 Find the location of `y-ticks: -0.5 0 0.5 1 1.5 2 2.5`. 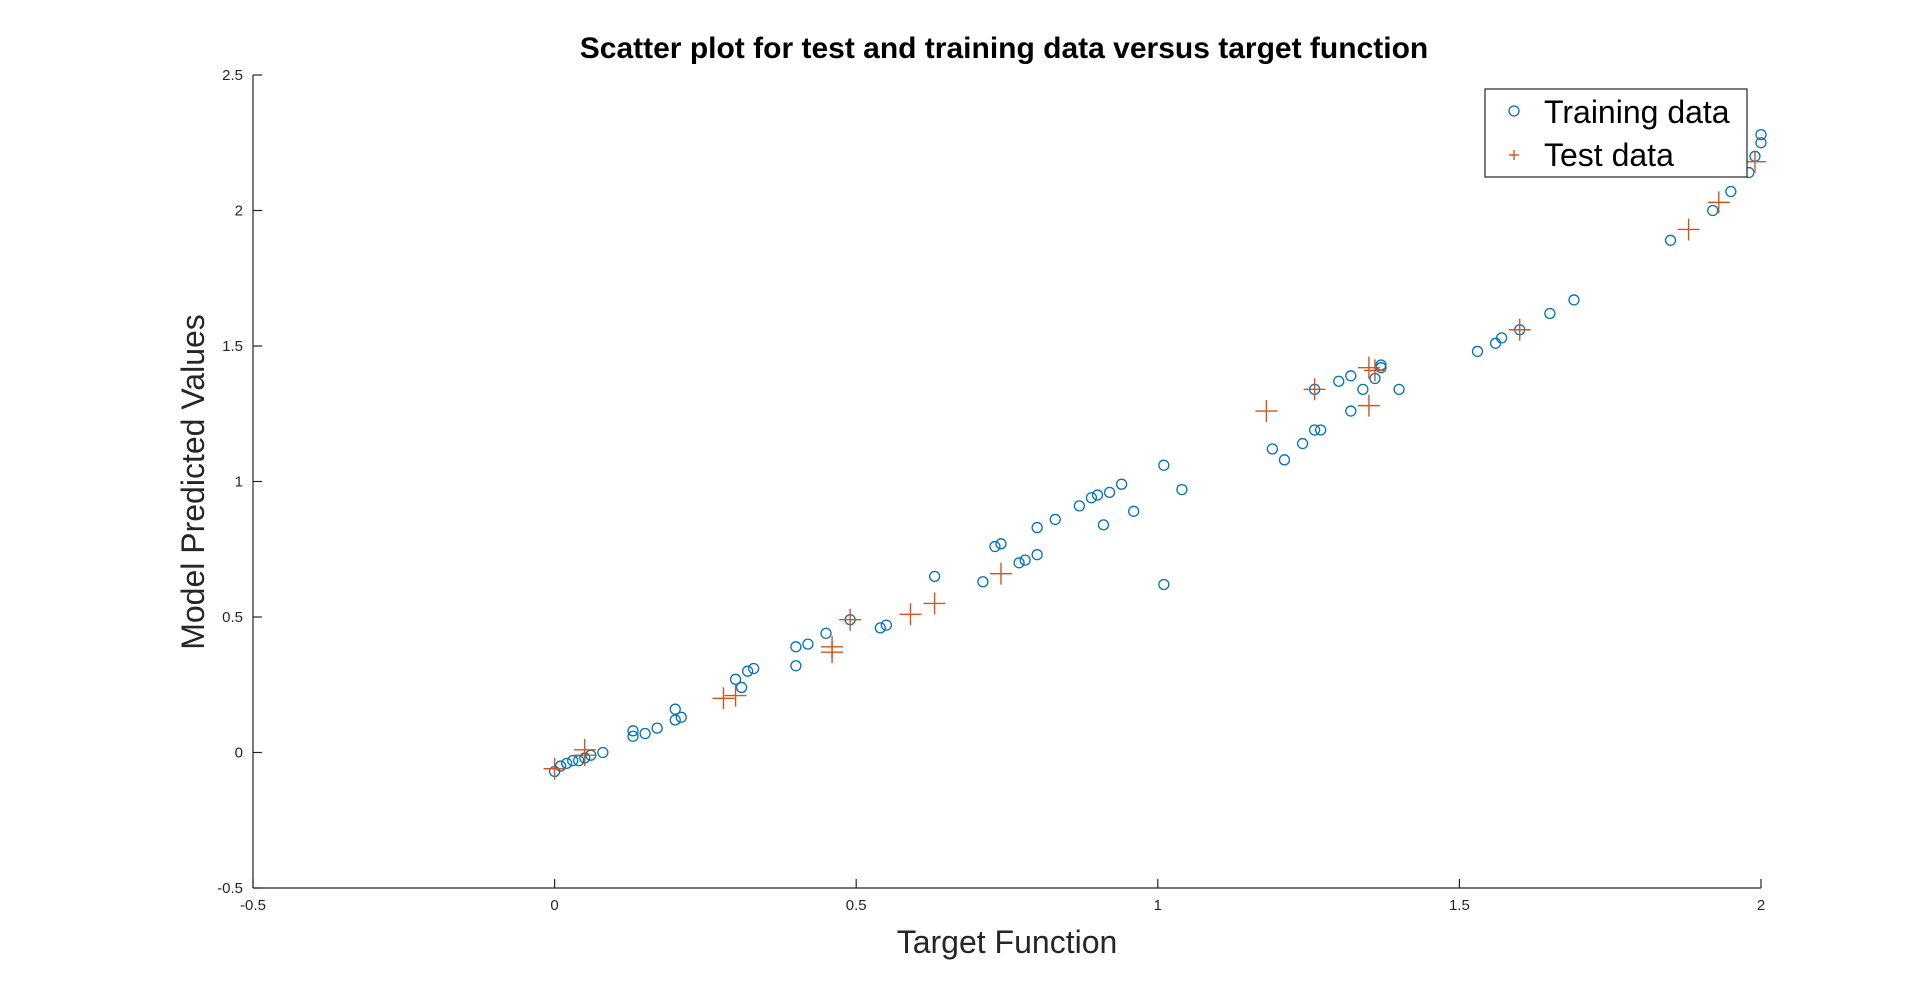

y-ticks: -0.5 0 0.5 1 1.5 2 2.5 is located at coordinates (239, 482).